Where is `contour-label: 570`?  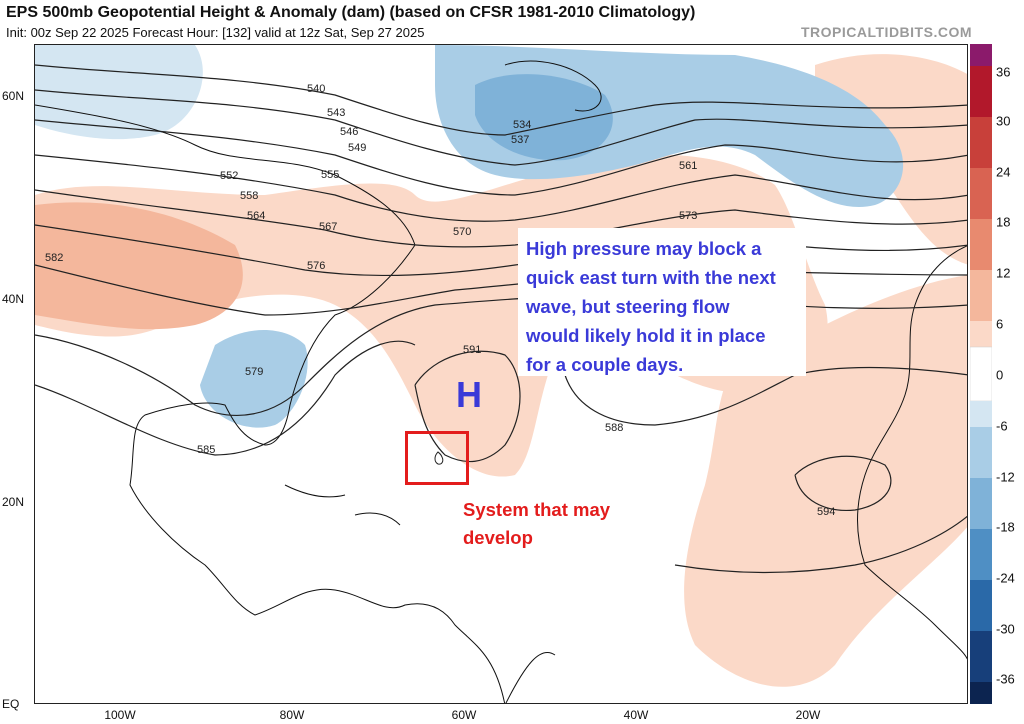 contour-label: 570 is located at coordinates (462, 232).